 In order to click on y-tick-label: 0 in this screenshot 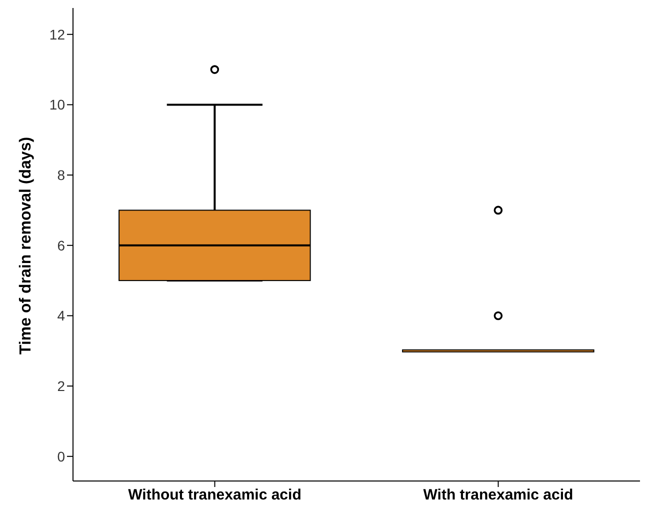, I will do `click(61, 456)`.